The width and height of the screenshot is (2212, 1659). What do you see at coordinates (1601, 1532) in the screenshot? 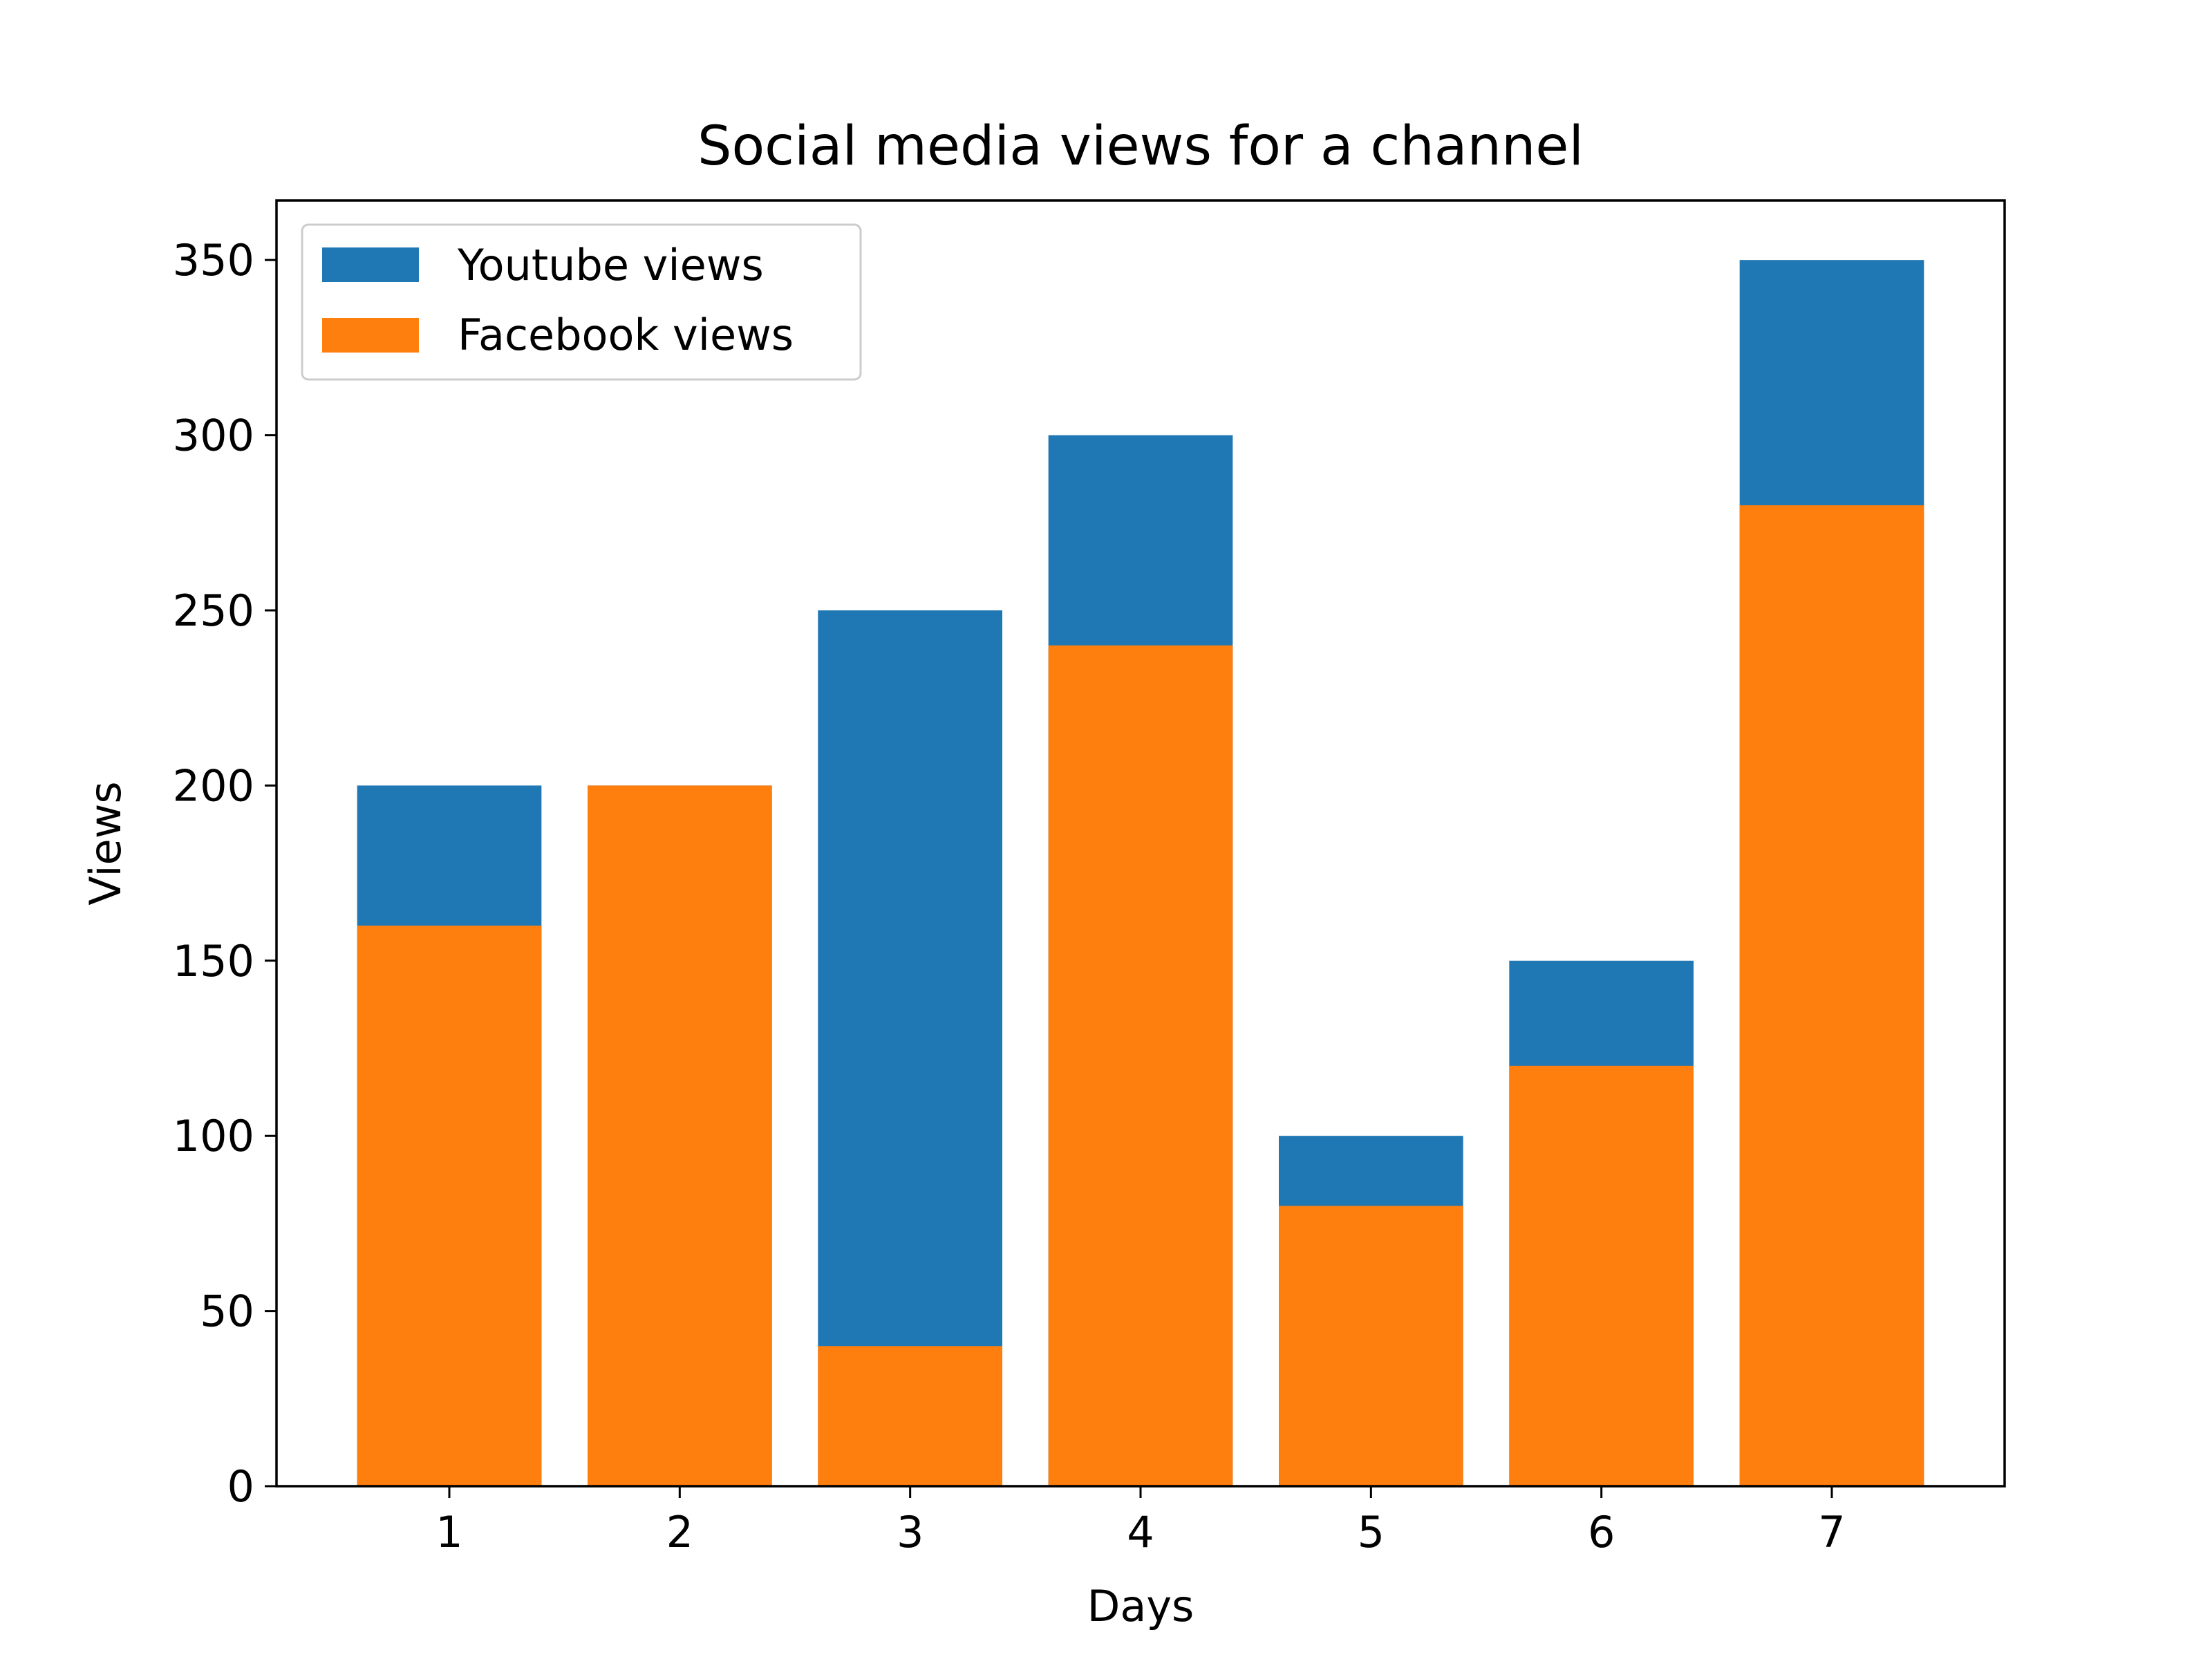
I see `x-tick-label: 6` at bounding box center [1601, 1532].